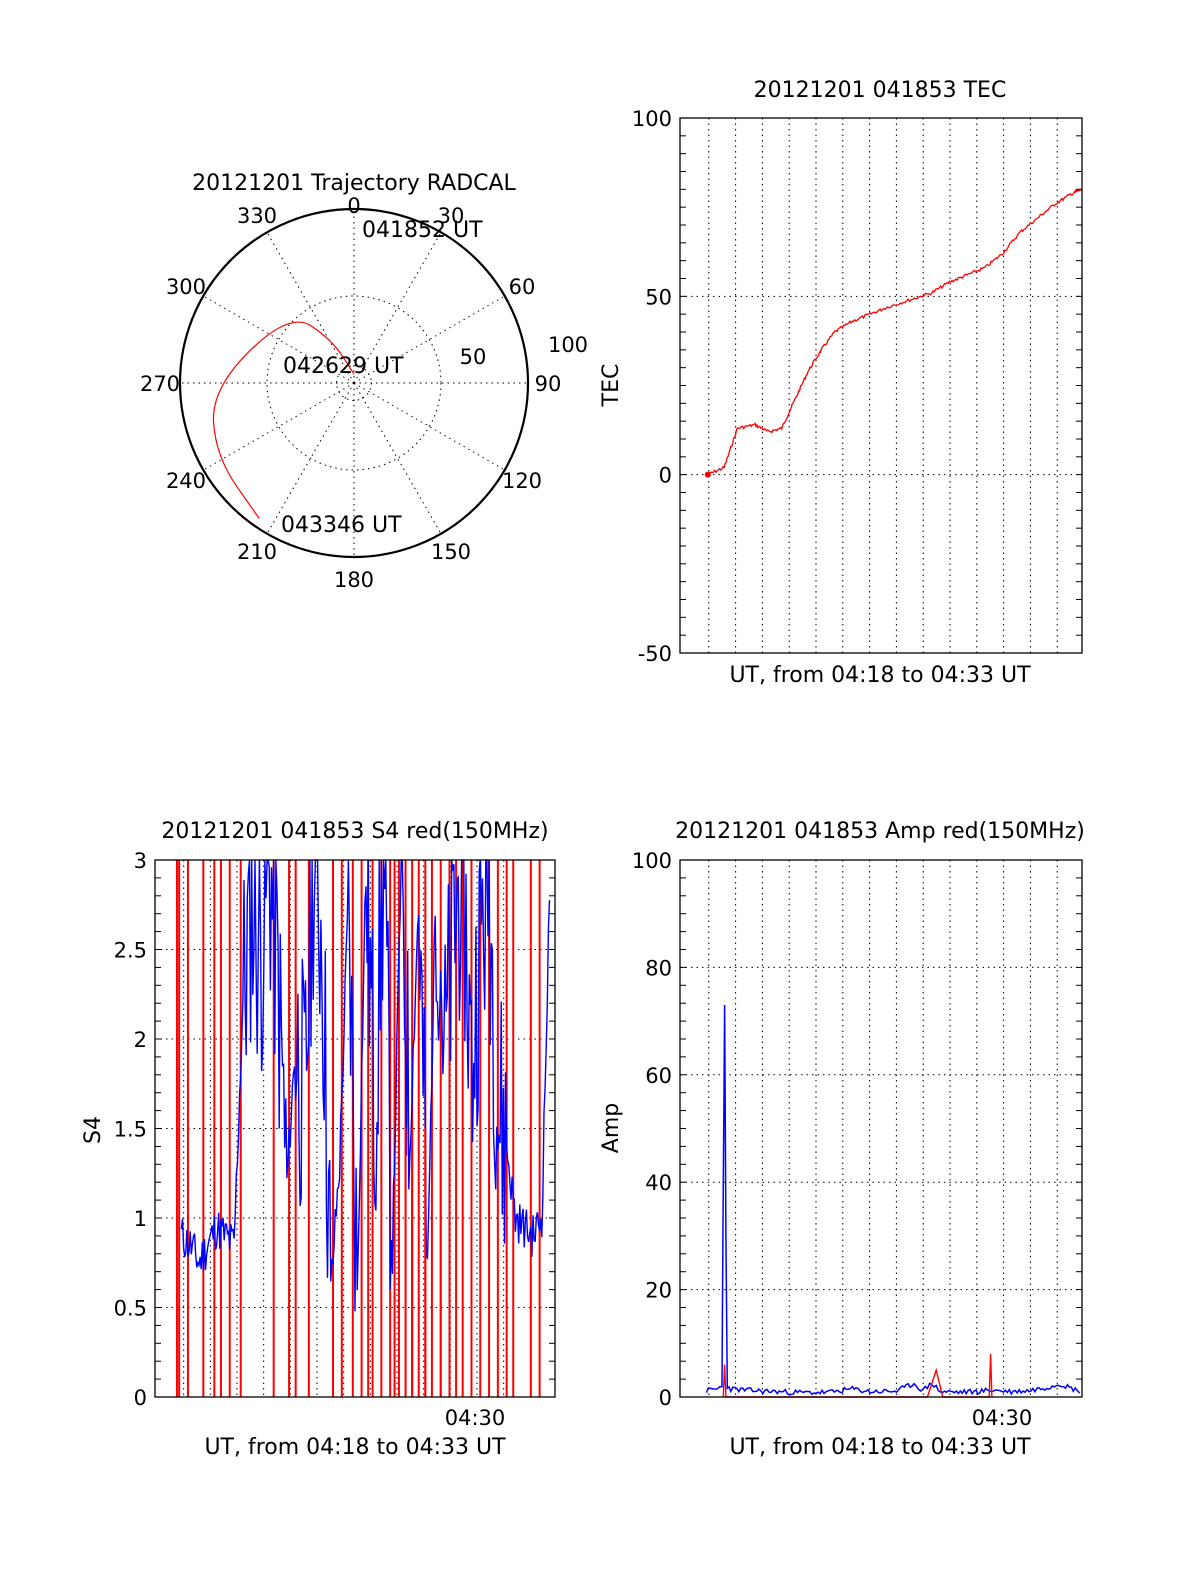  Describe the element at coordinates (658, 1076) in the screenshot. I see `y-tick-label-60: 60` at that location.